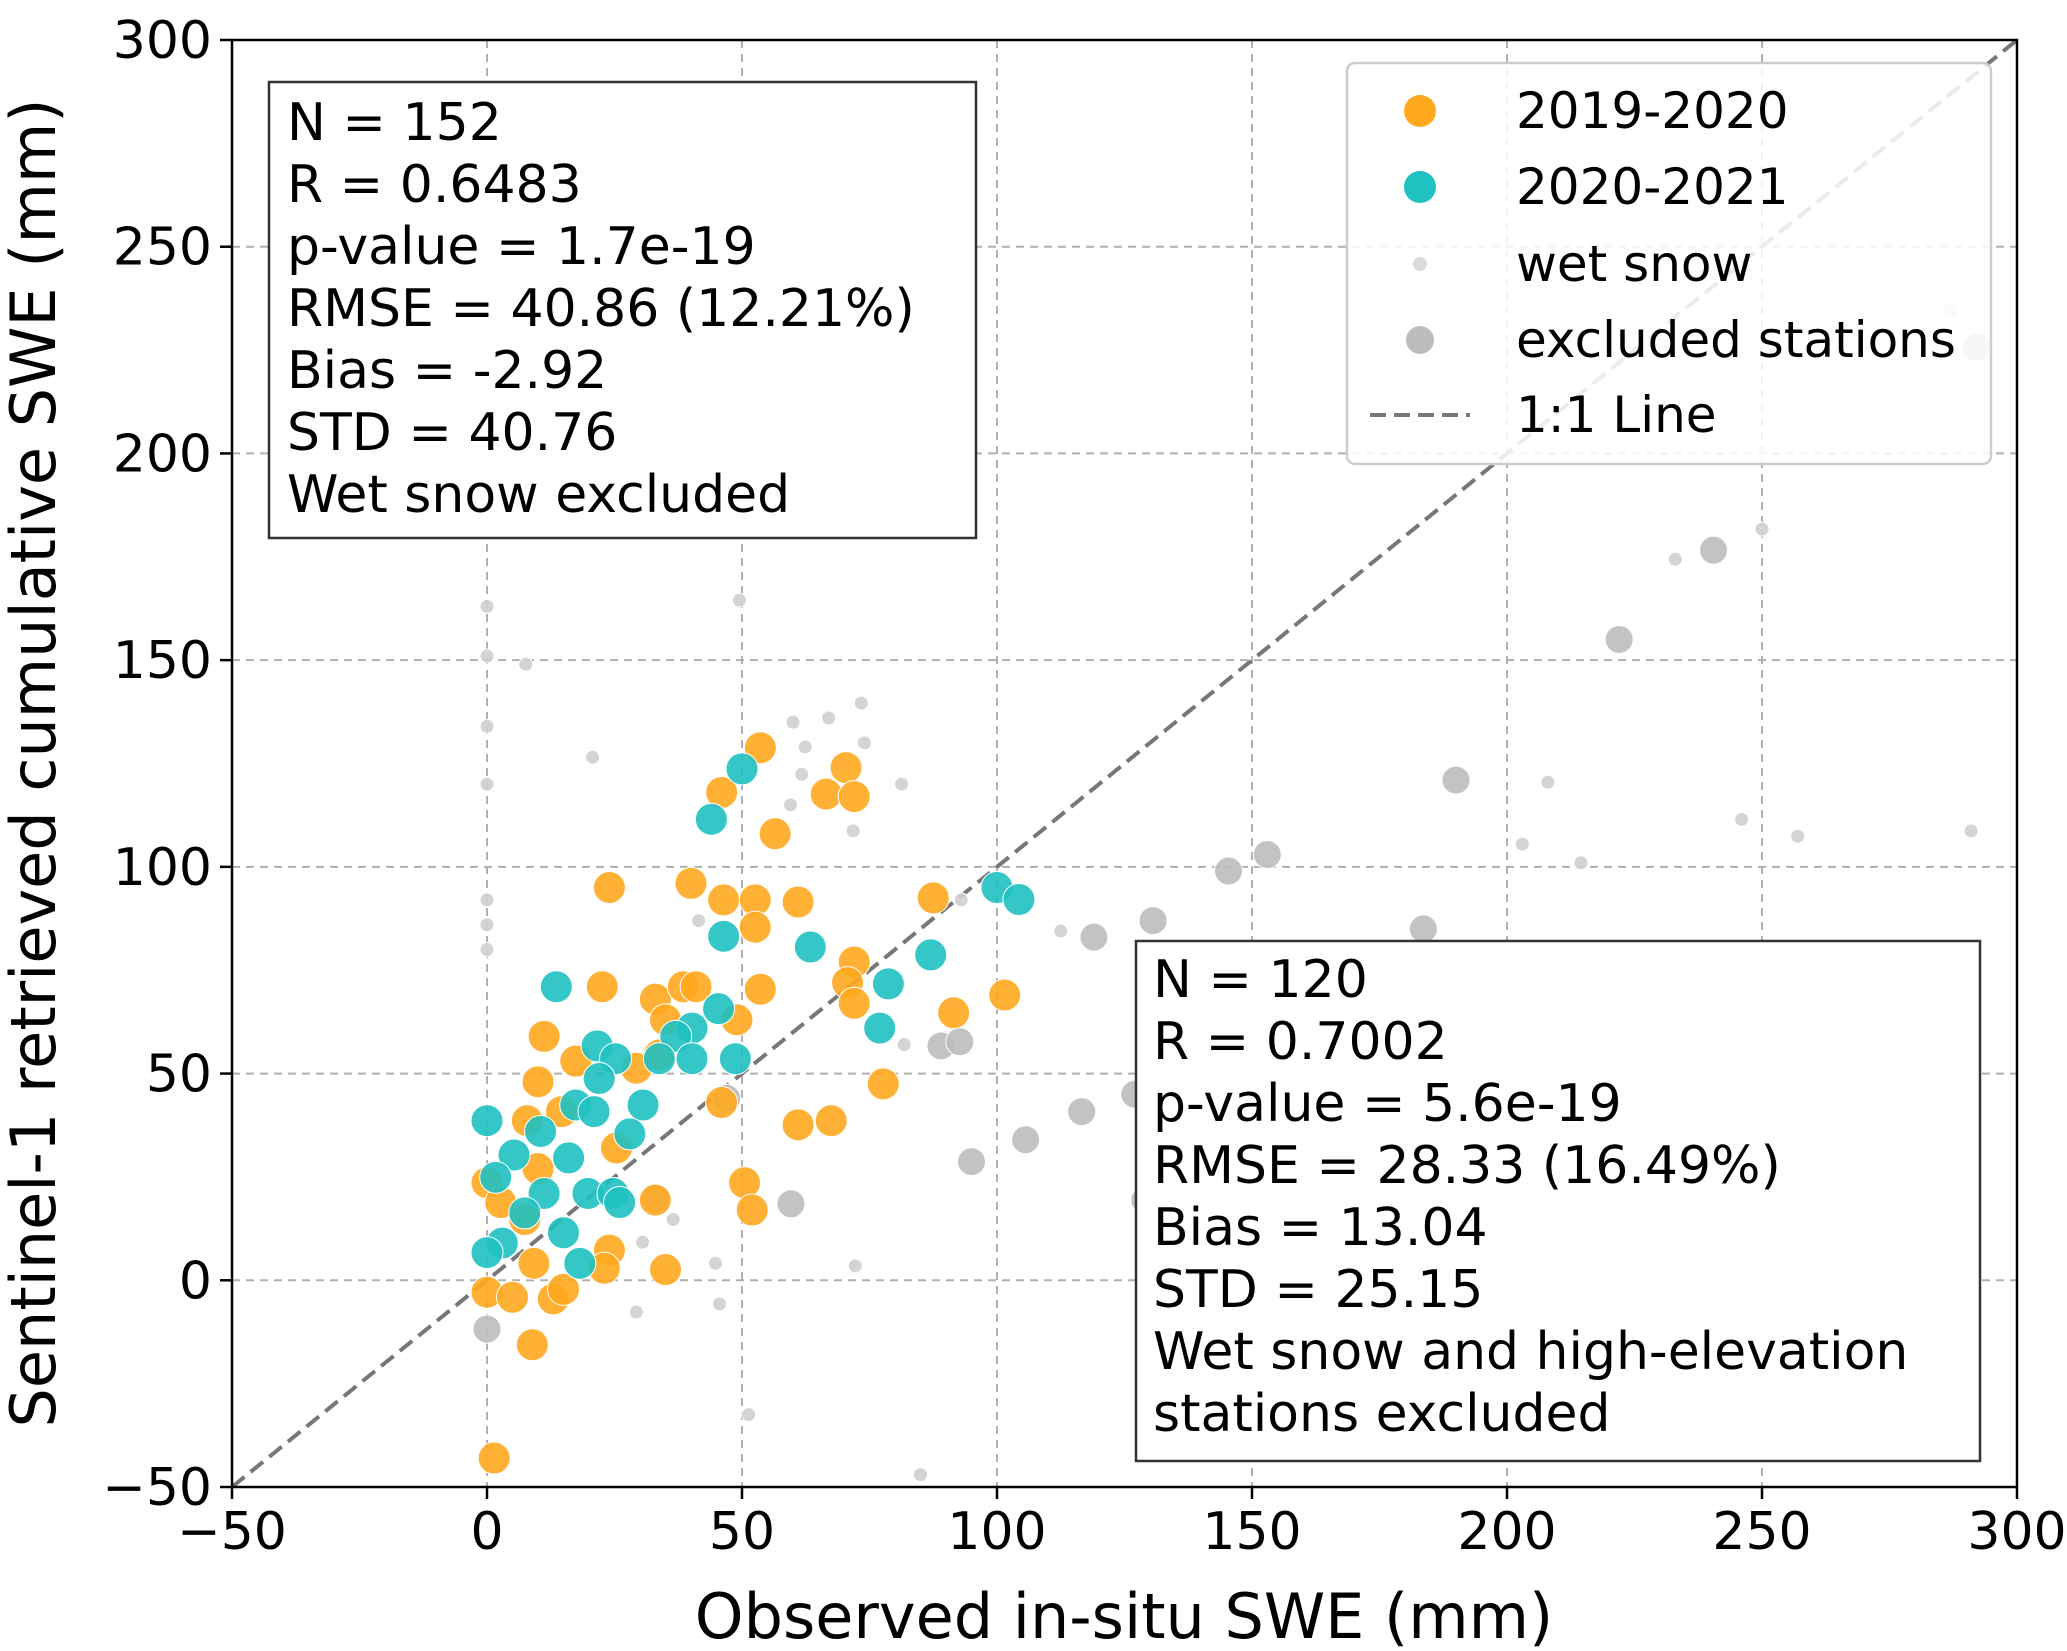 This screenshot has height=1651, width=2067. What do you see at coordinates (162, 661) in the screenshot?
I see `y-tick-label: 150` at bounding box center [162, 661].